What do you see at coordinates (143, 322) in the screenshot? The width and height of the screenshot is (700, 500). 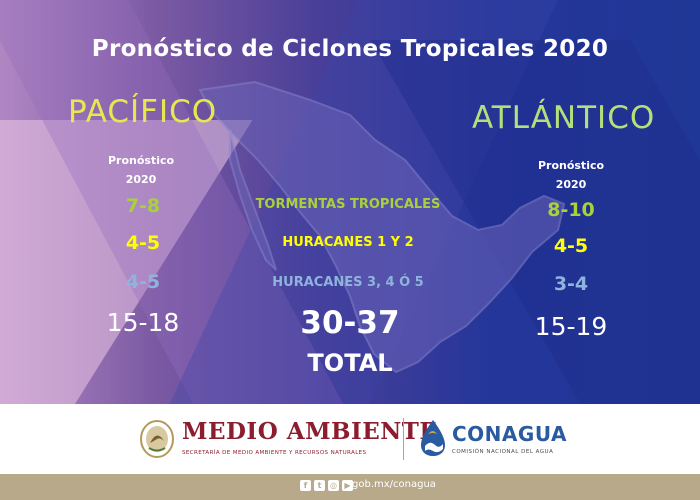 I see `pacifico-total-value: 15-18` at bounding box center [143, 322].